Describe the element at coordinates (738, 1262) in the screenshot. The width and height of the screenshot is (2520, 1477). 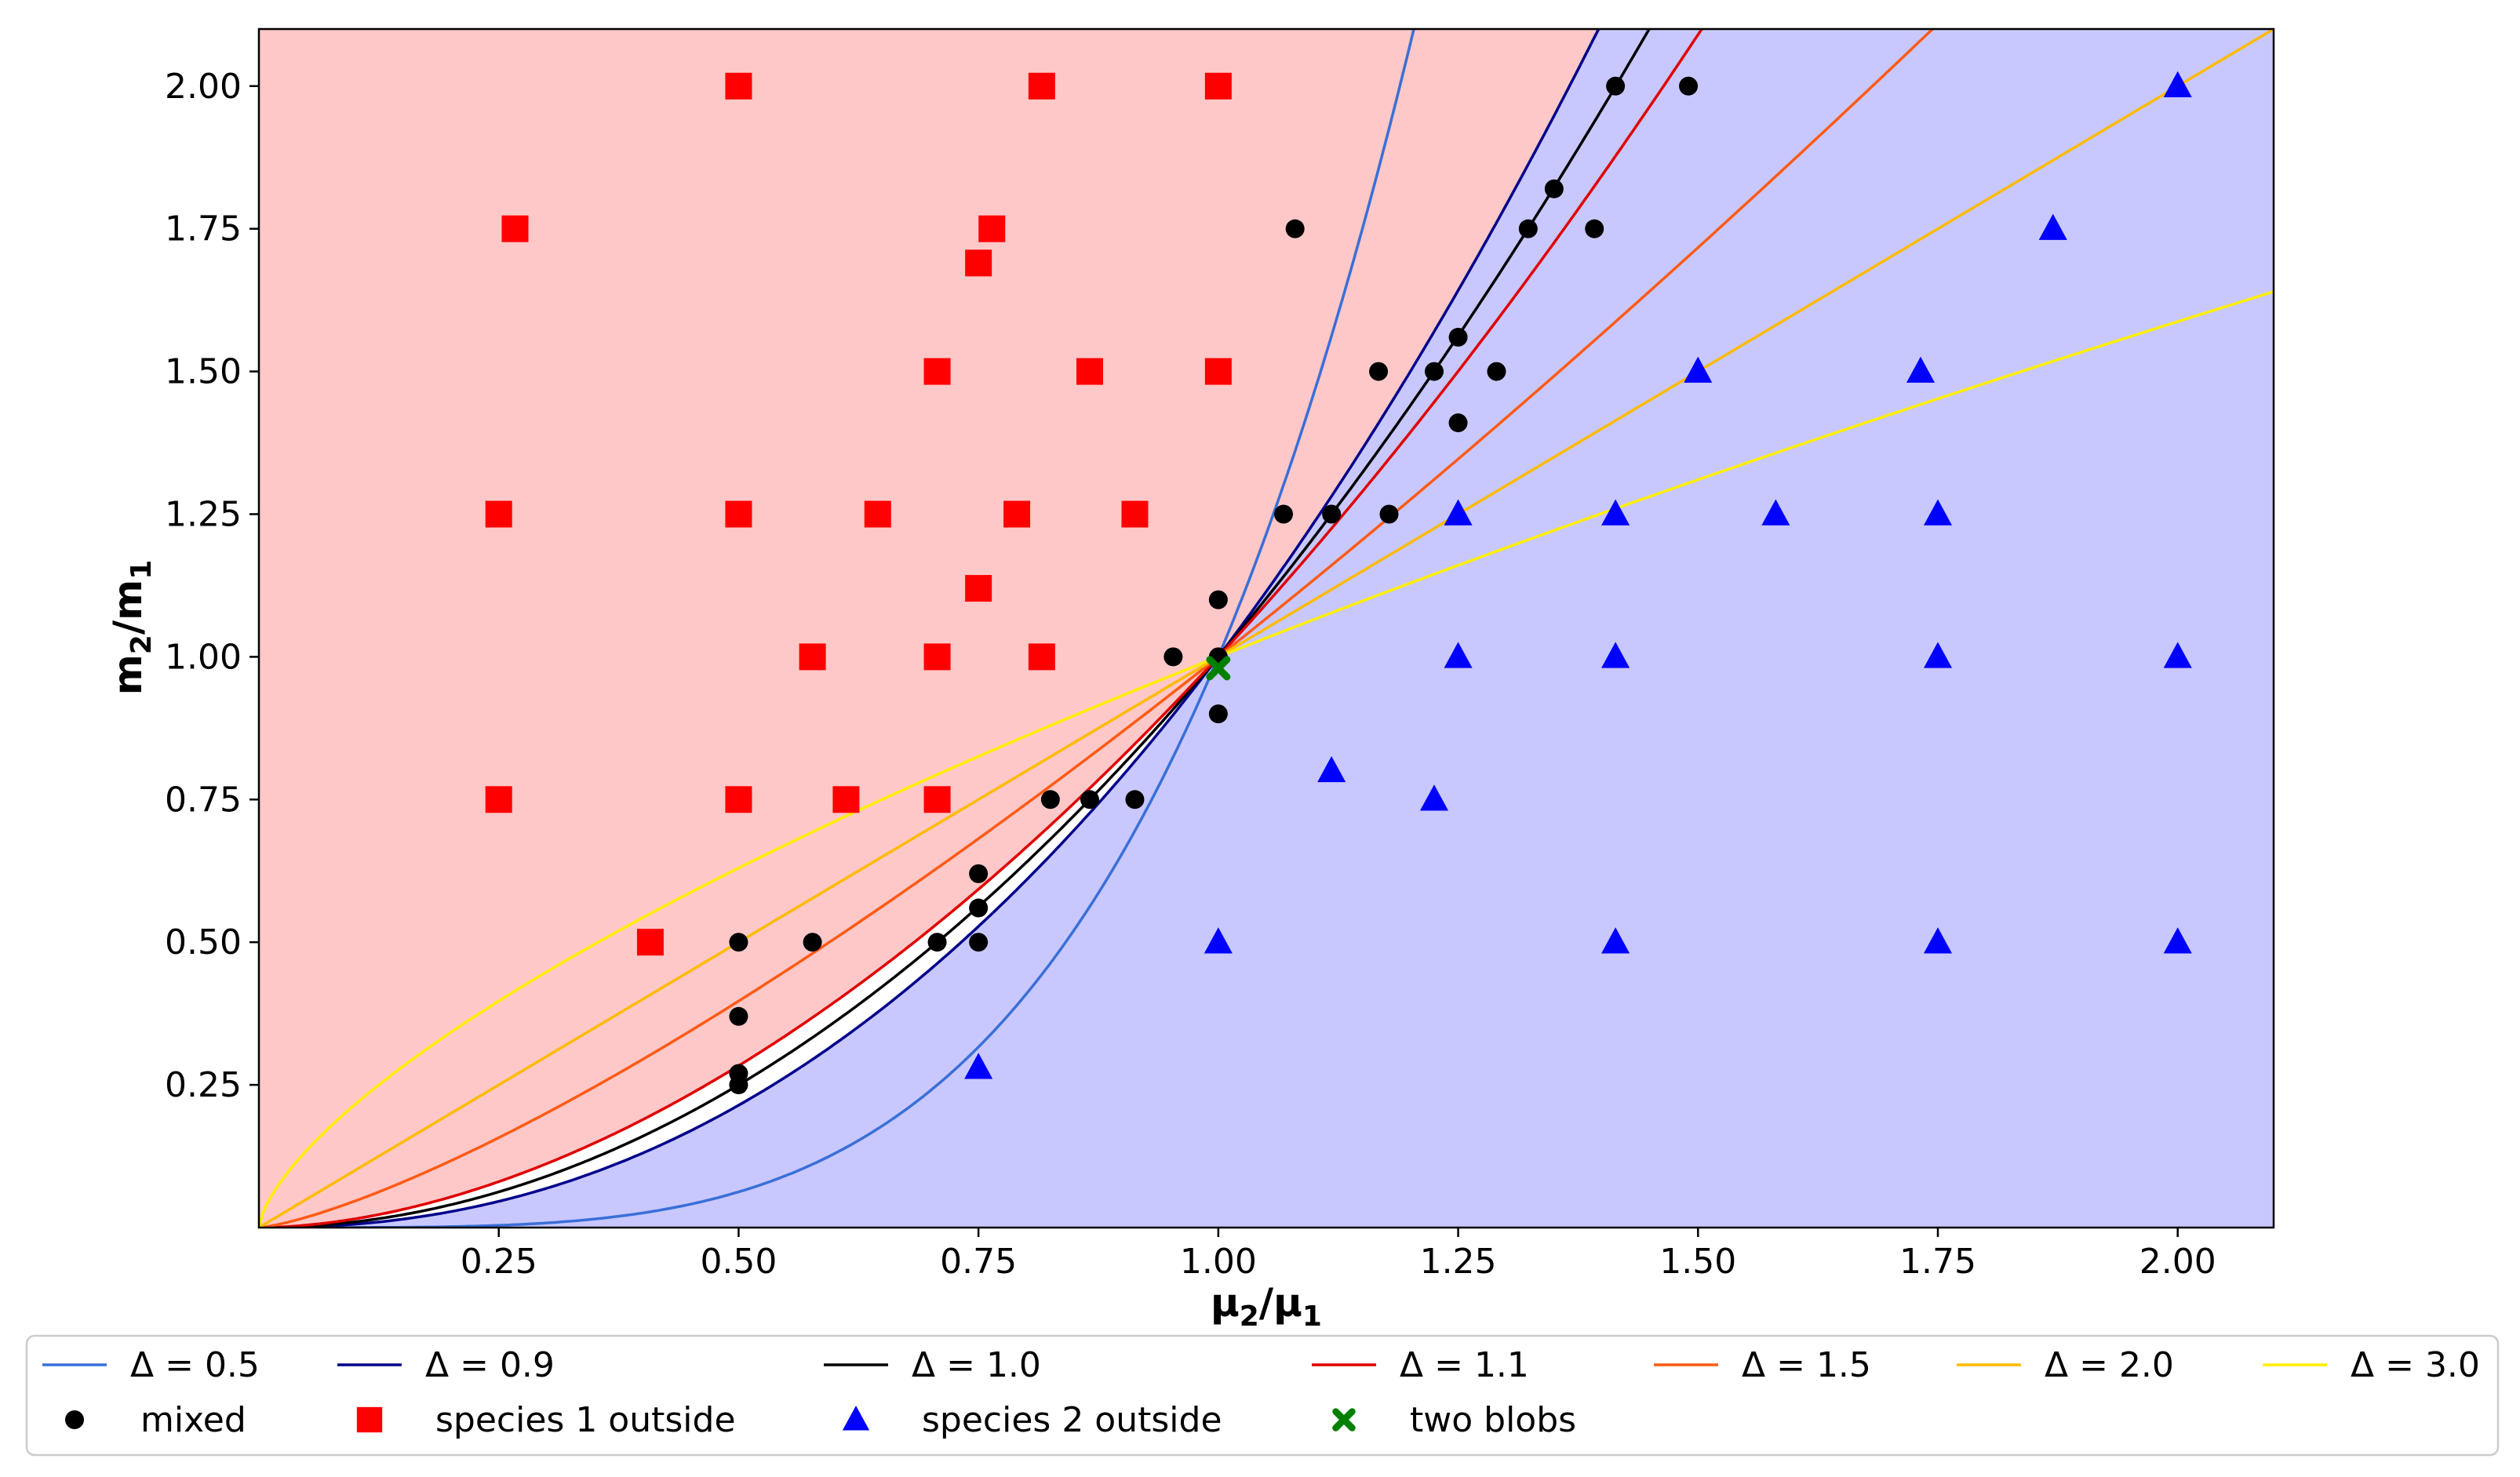
I see `x-tick-label: 0.50` at that location.